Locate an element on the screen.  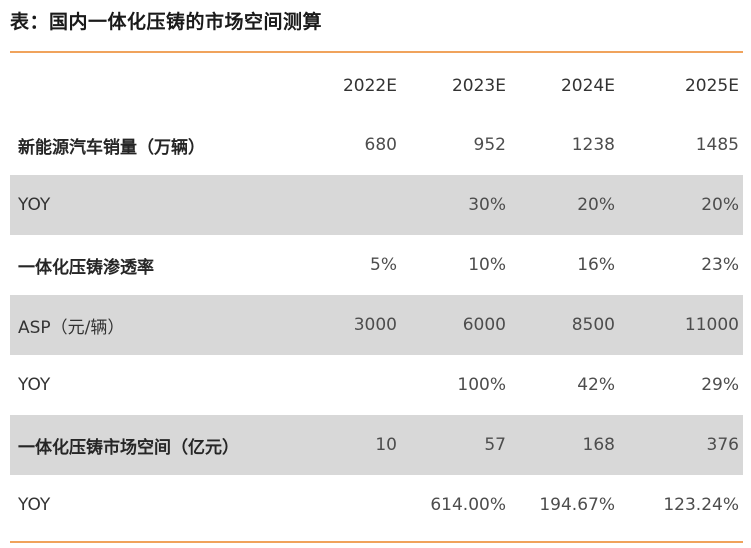
table-cell: 57 is located at coordinates (495, 445).